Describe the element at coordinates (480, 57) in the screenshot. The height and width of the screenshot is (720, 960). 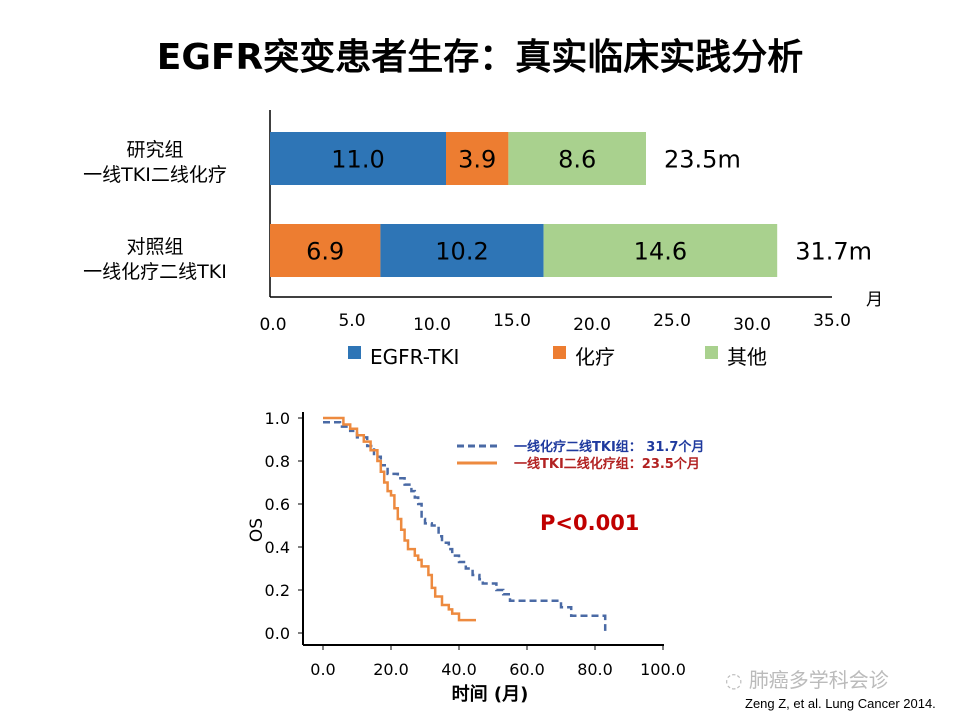
I see `slide-title: EGFR突变患者生存：真实临床实践分析` at that location.